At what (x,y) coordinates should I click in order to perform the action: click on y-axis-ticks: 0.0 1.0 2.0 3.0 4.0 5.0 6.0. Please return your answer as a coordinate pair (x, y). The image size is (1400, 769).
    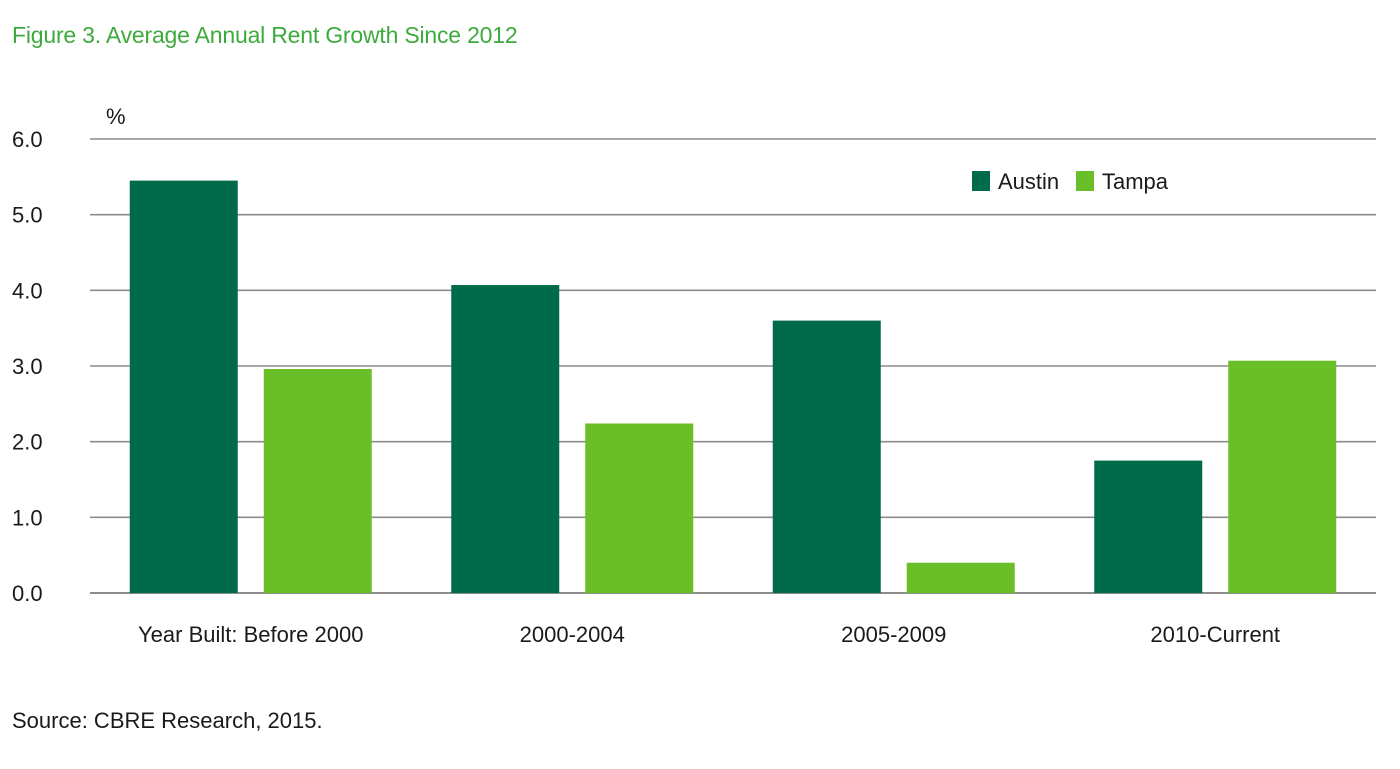
    Looking at the image, I should click on (27, 366).